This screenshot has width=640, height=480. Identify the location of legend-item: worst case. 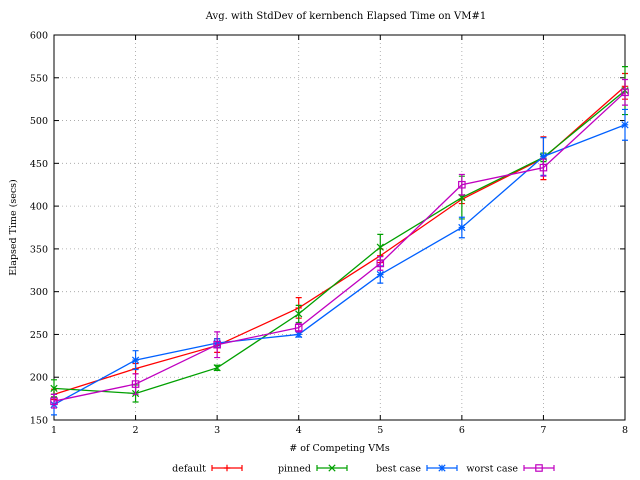
(510, 469).